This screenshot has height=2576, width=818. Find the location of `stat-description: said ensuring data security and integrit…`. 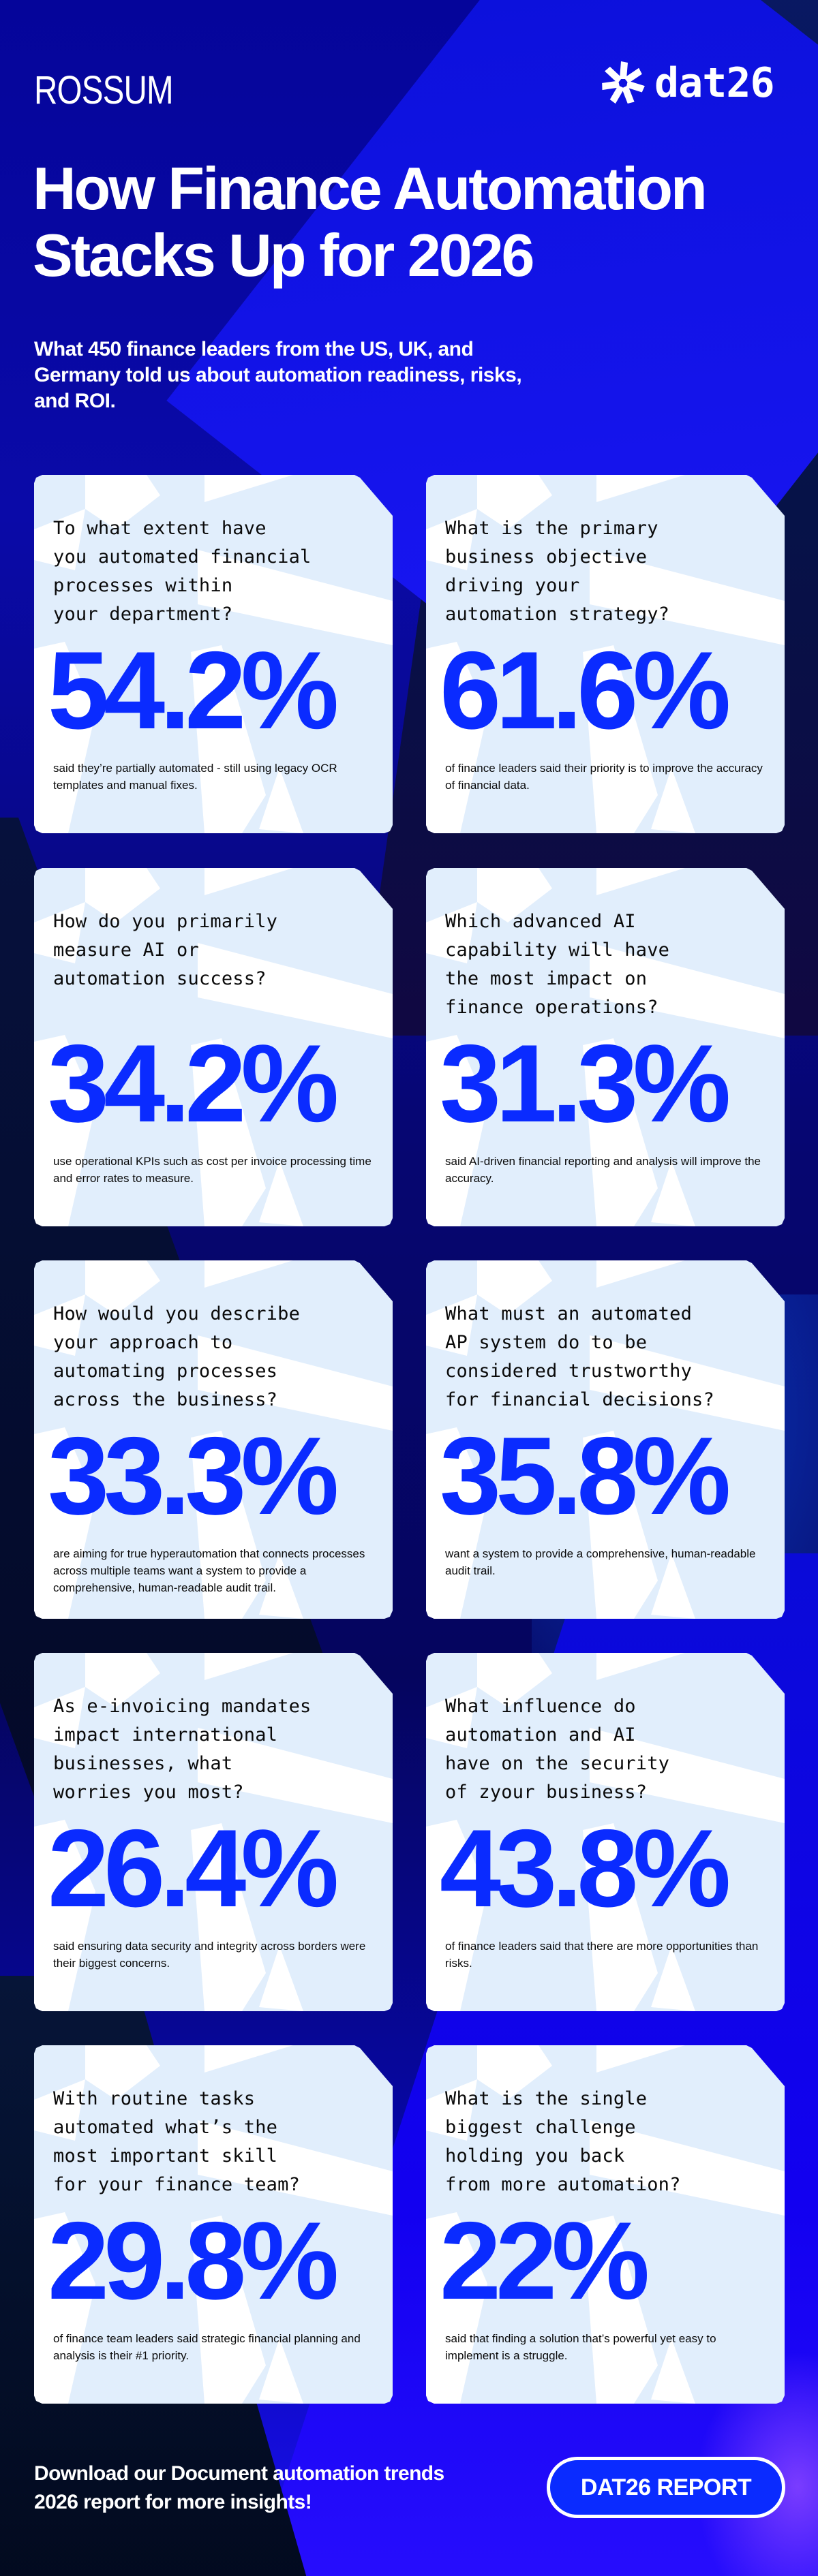

stat-description: said ensuring data security and integrit… is located at coordinates (209, 1955).